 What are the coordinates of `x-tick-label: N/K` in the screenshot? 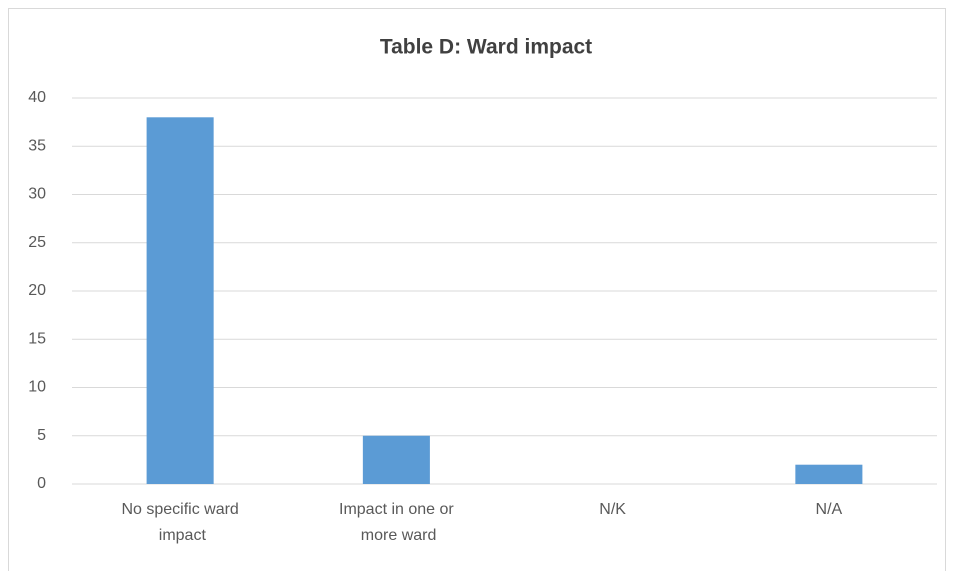 It's located at (612, 509).